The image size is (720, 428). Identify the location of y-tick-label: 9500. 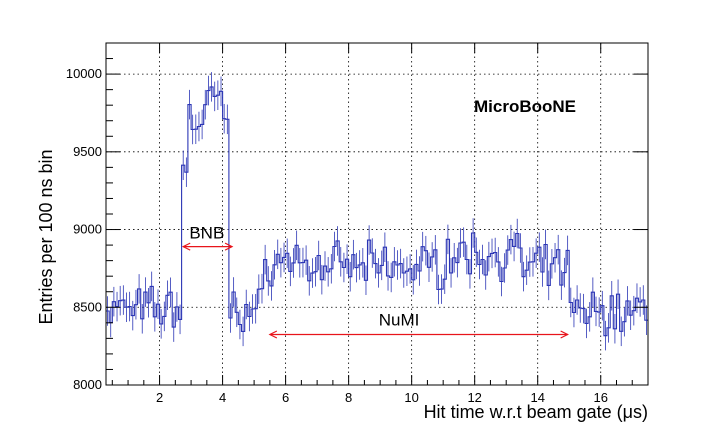
(87, 151).